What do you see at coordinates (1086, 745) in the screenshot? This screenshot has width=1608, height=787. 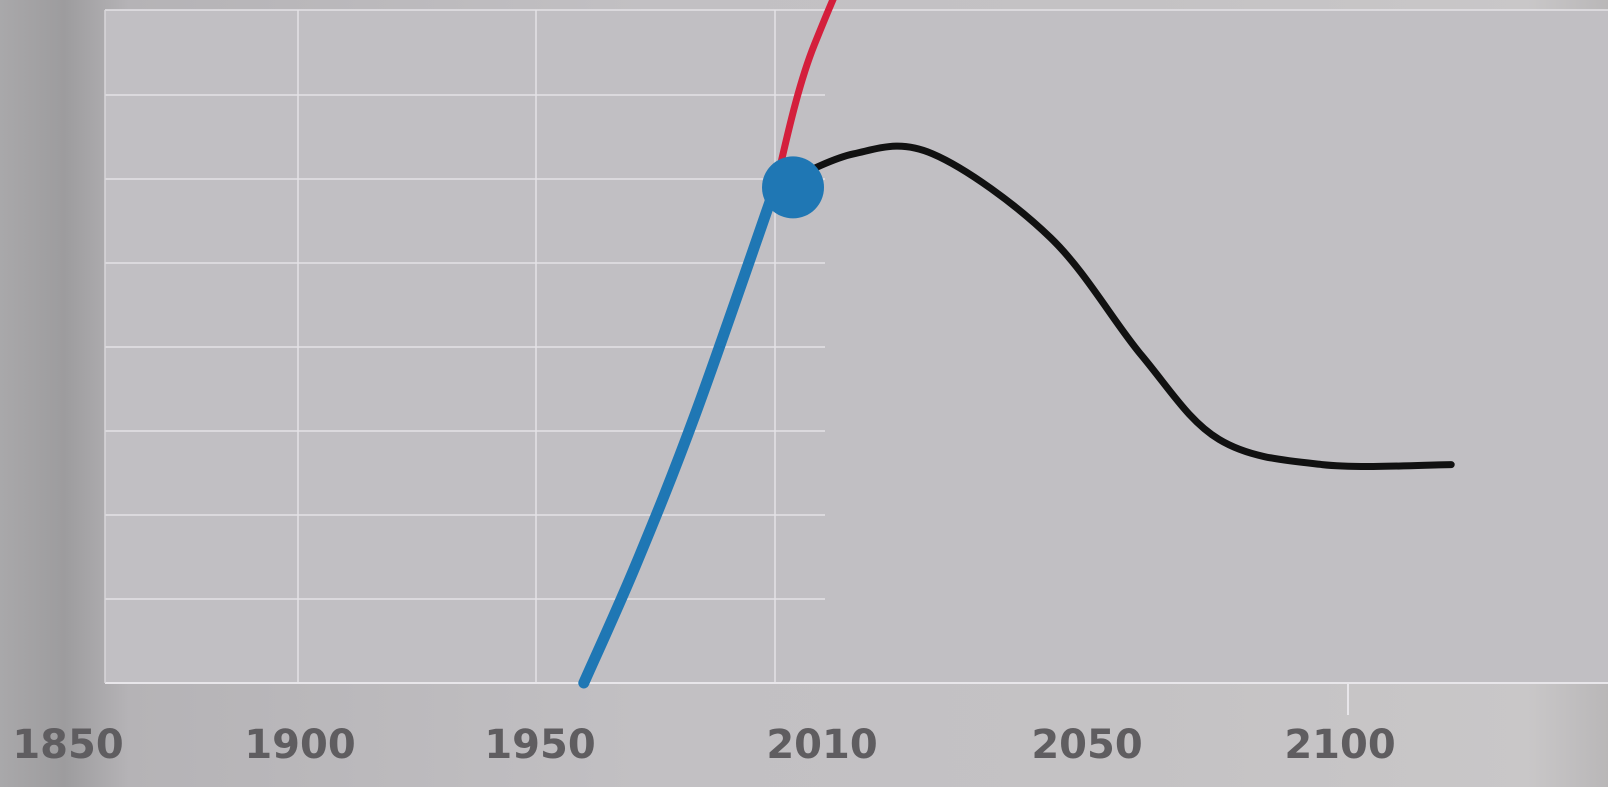 I see `x-tick-label: 2050` at bounding box center [1086, 745].